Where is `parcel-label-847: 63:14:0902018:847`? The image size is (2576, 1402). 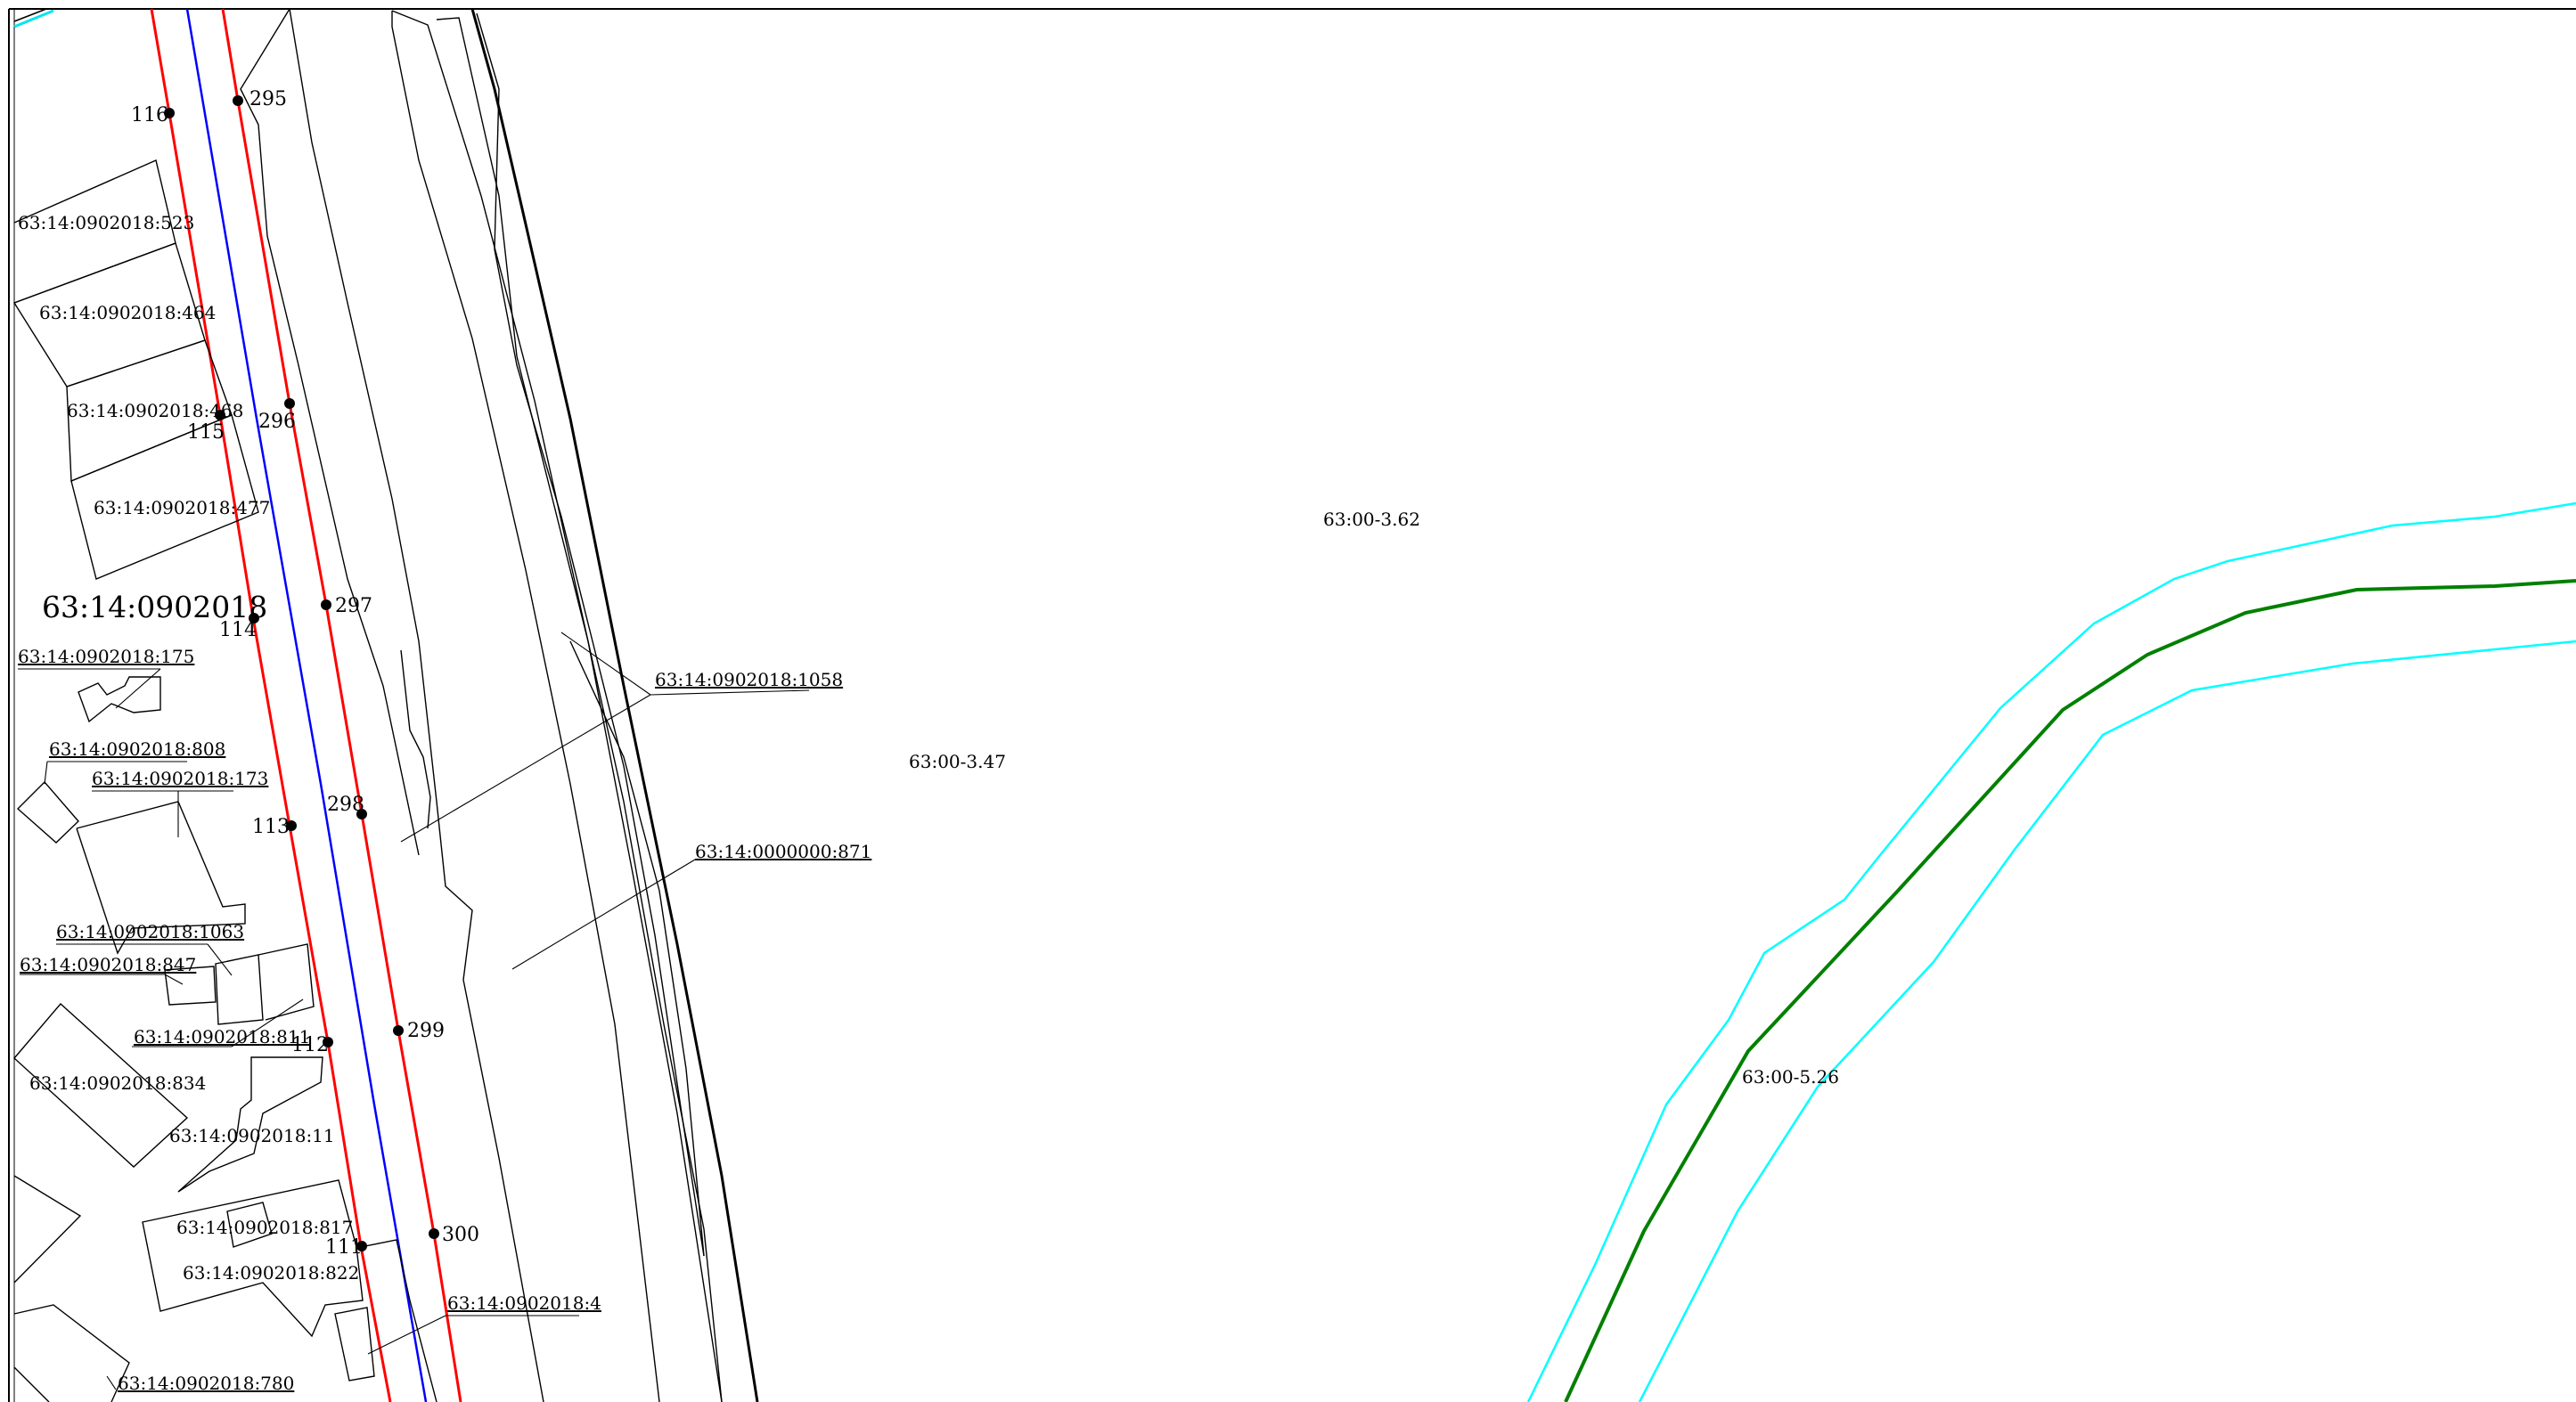 parcel-label-847: 63:14:0902018:847 is located at coordinates (108, 965).